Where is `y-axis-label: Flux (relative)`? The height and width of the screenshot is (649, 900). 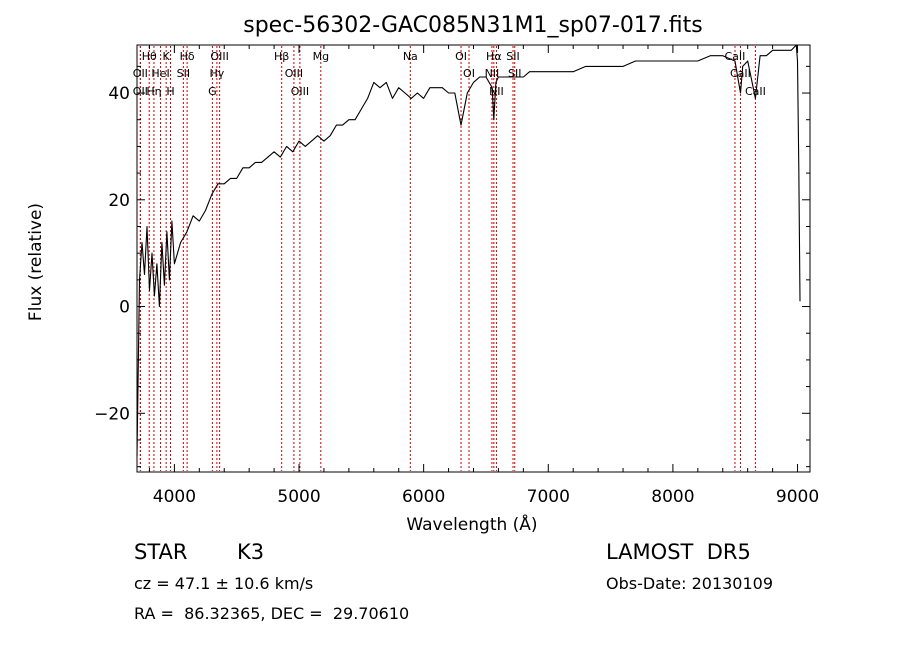
y-axis-label: Flux (relative) is located at coordinates (36, 262).